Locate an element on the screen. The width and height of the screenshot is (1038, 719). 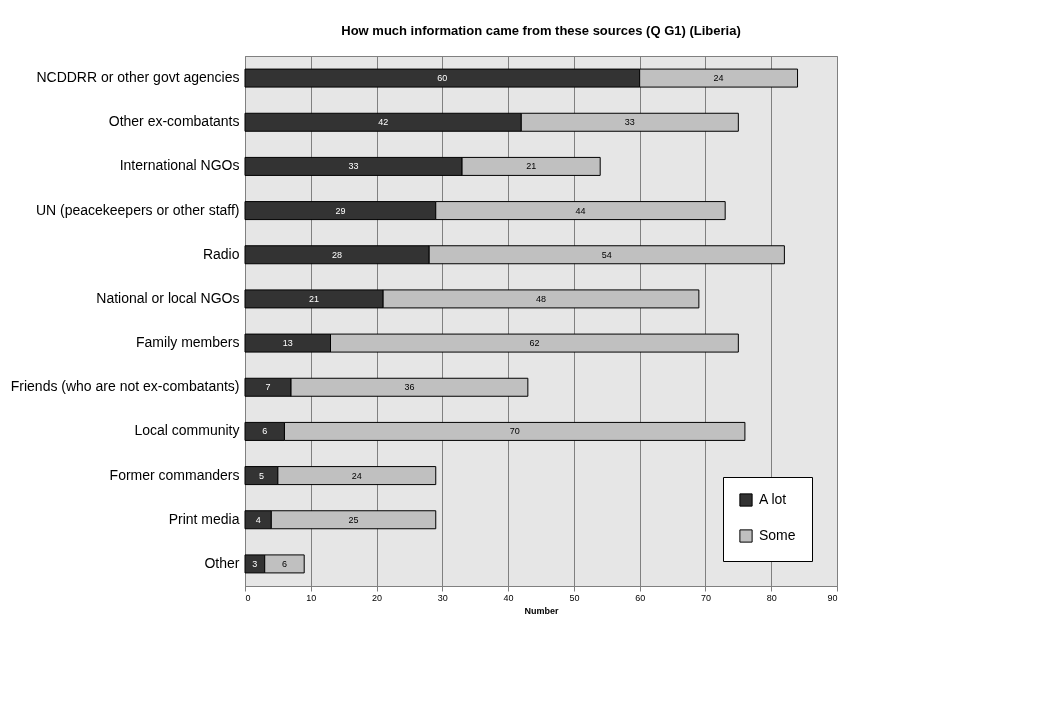
x-axis-title: Number is located at coordinates (541, 610).